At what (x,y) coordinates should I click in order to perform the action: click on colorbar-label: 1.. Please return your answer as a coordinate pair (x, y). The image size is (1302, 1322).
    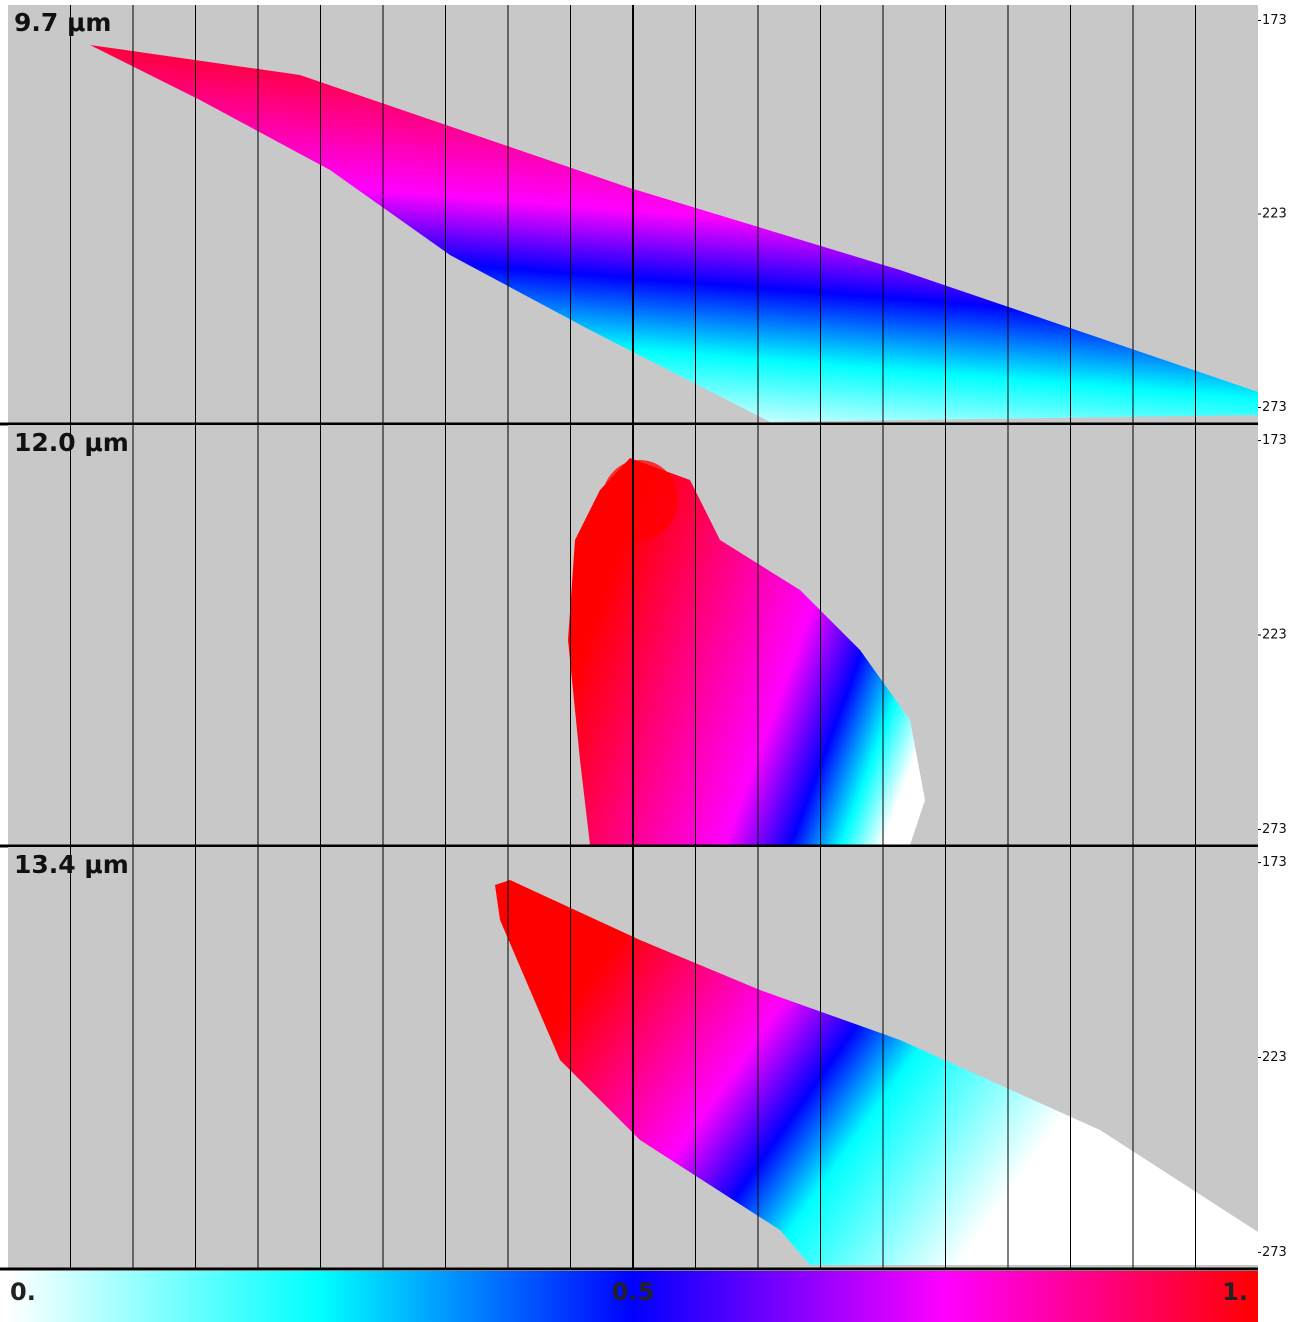
    Looking at the image, I should click on (1235, 1292).